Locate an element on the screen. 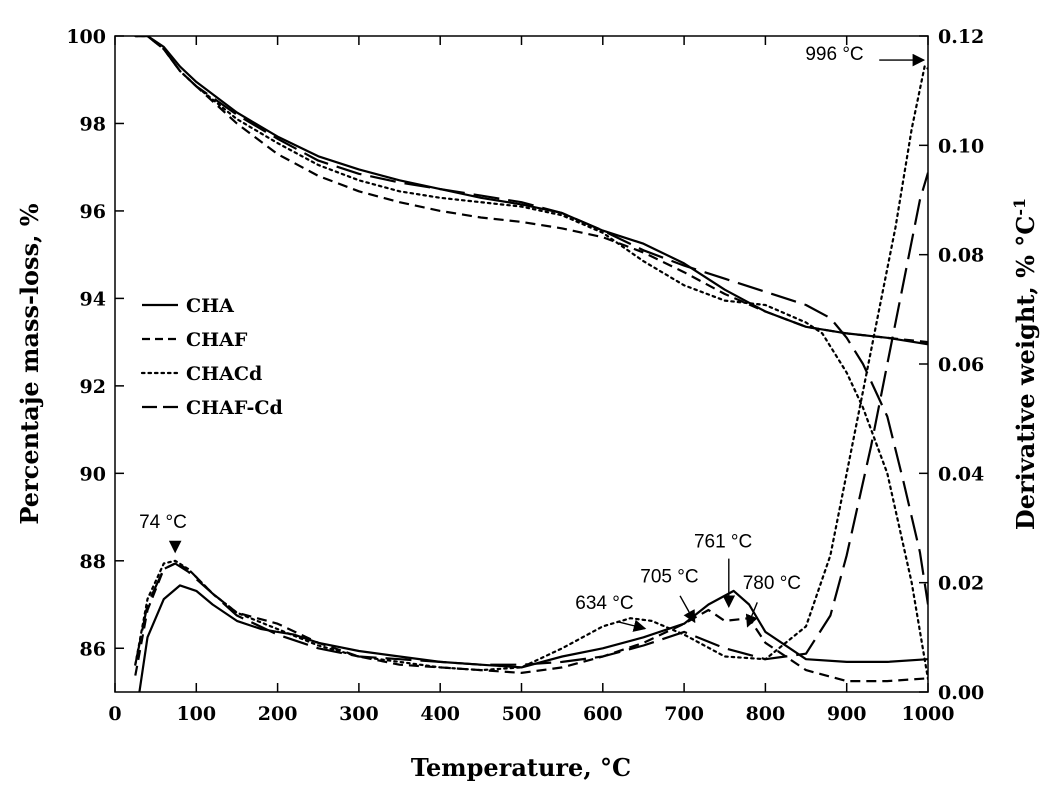  y-right-tick-label-0-12: 0.12 is located at coordinates (961, 37).